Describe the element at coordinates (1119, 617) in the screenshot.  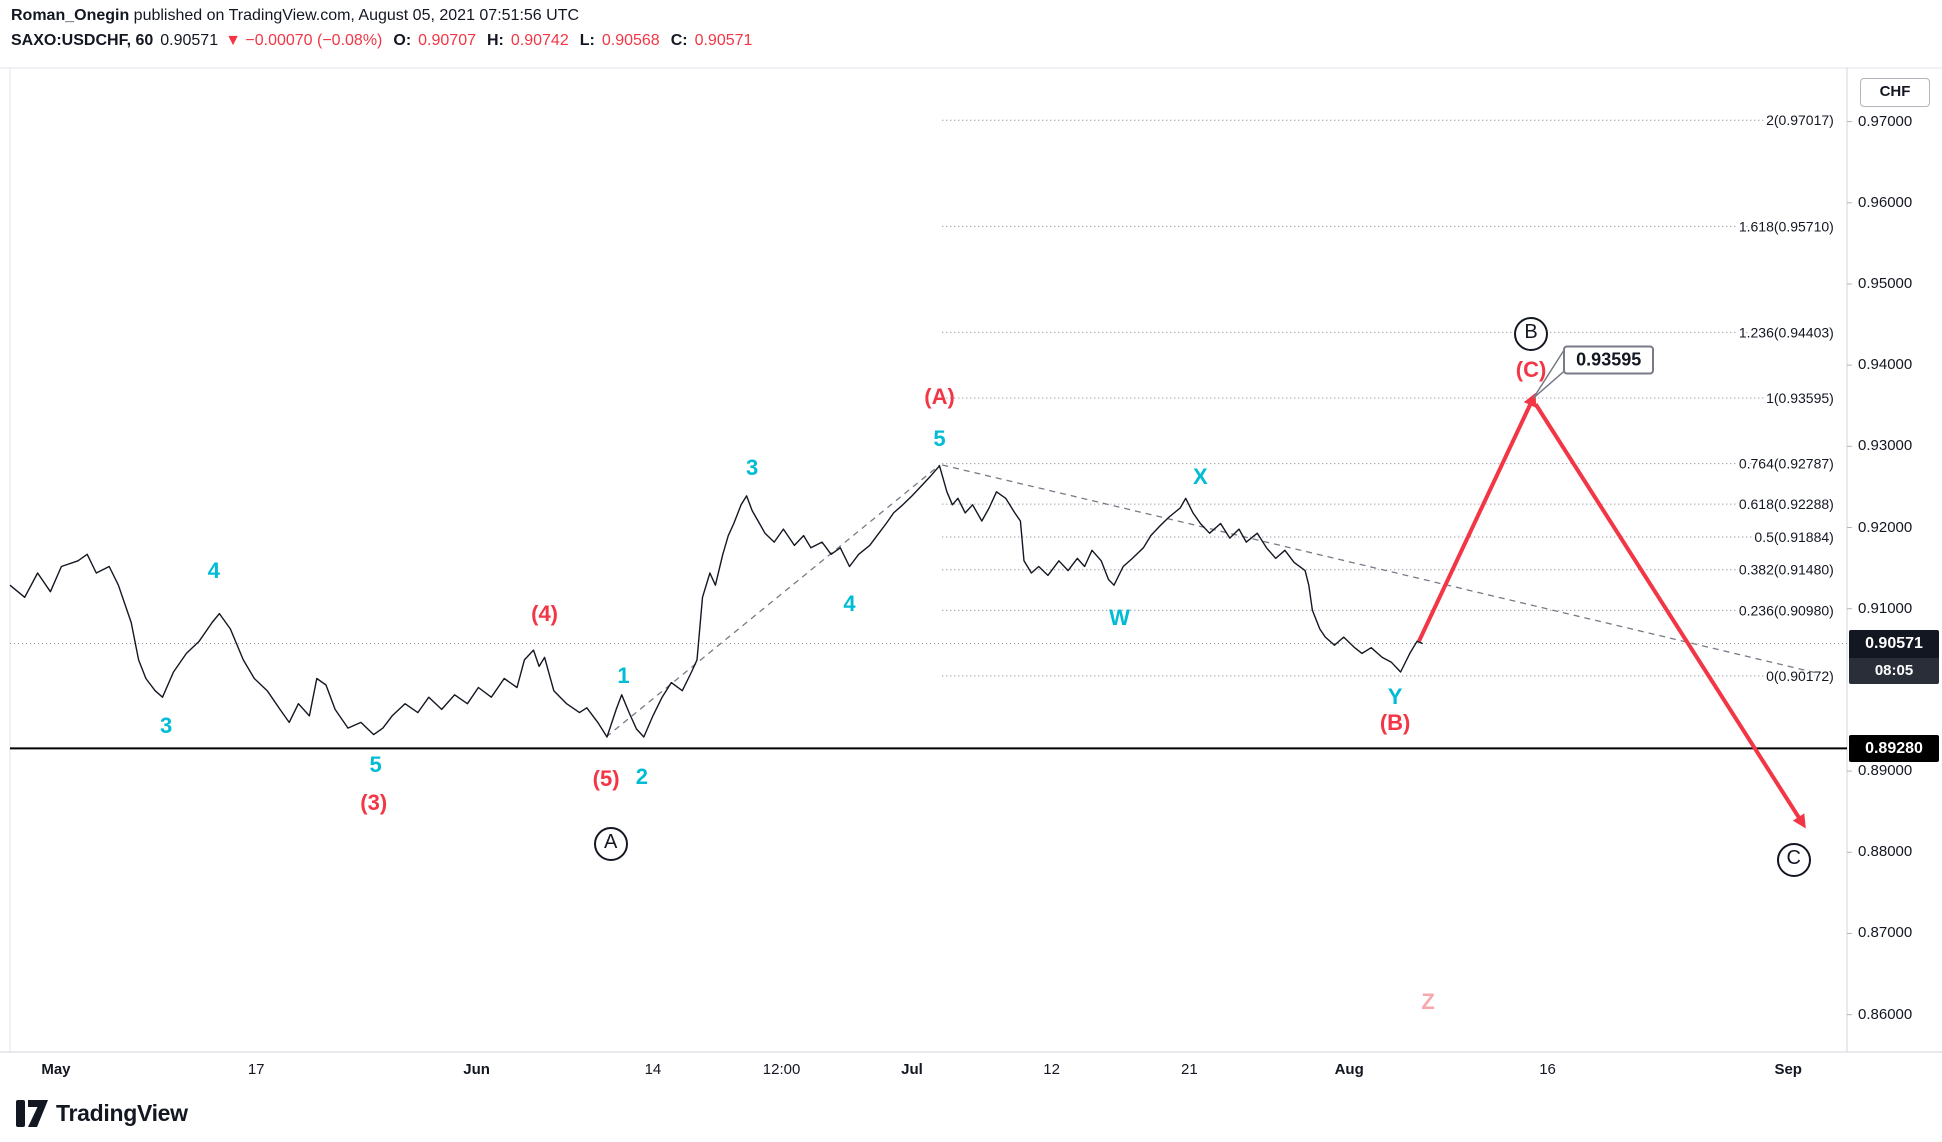
I see `wave-label-W: W` at that location.